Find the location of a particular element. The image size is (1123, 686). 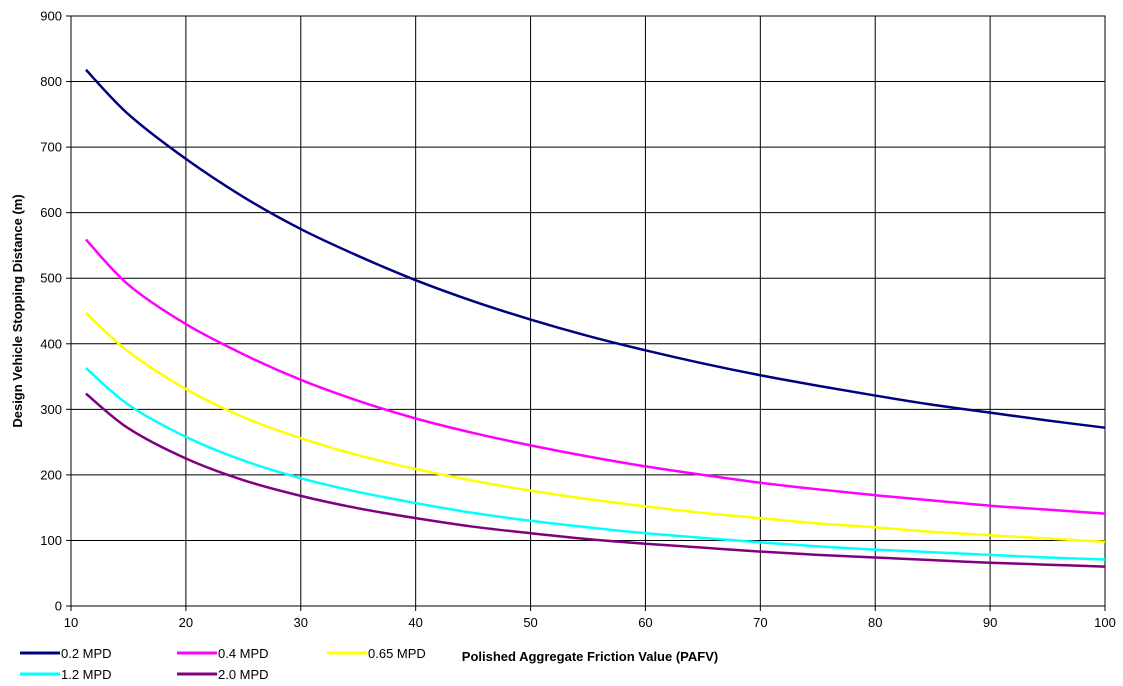

legend-item: 2.0 MPD is located at coordinates (223, 674).